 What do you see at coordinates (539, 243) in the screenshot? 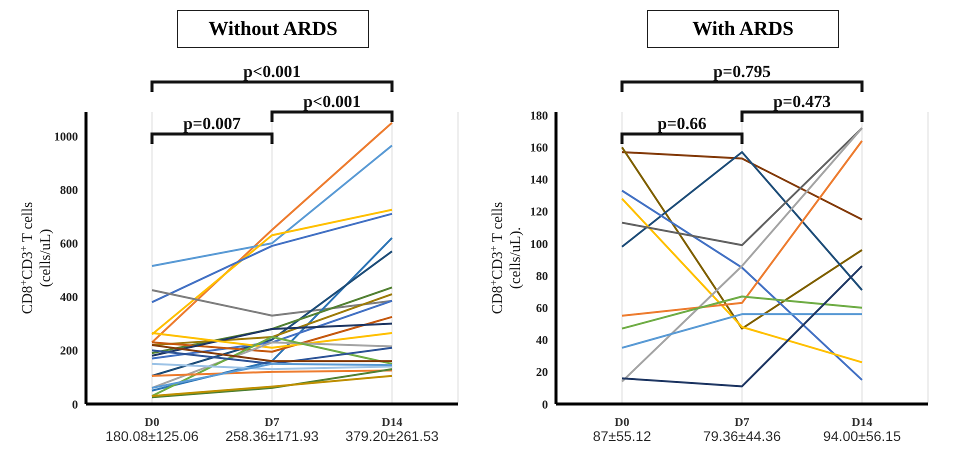
I see `y-tick-label: 100` at bounding box center [539, 243].